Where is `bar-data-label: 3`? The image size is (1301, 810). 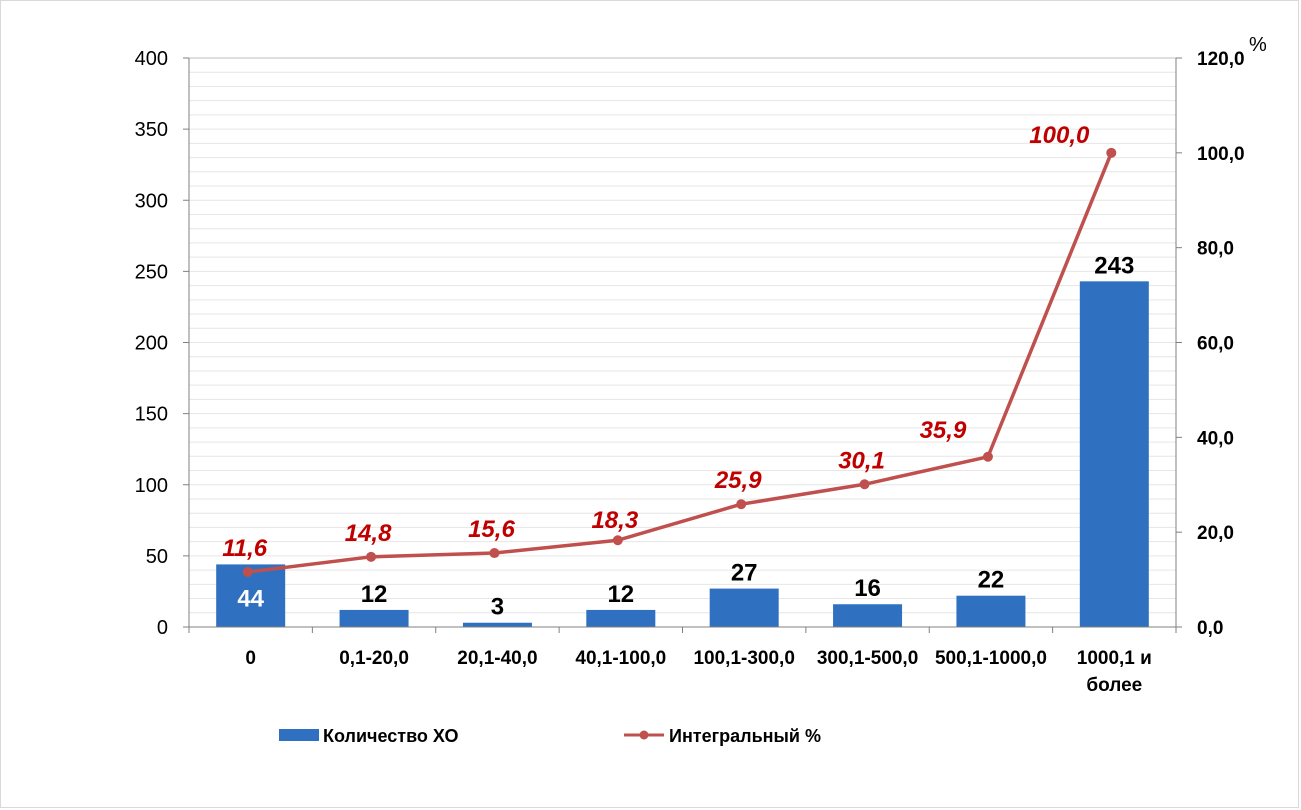 bar-data-label: 3 is located at coordinates (497, 607).